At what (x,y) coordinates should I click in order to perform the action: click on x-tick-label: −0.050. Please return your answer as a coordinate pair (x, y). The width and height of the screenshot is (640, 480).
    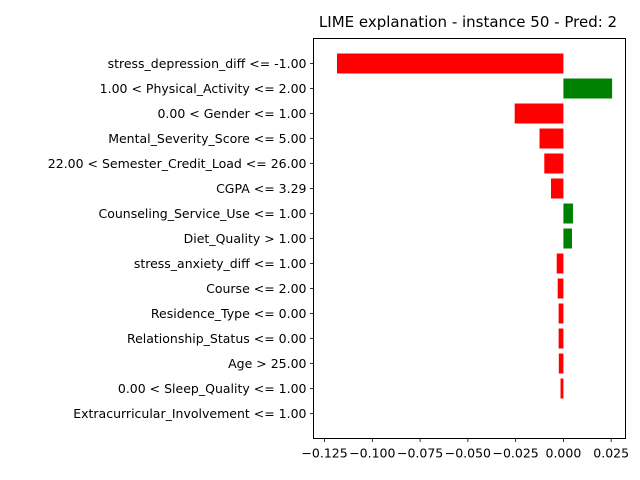
    Looking at the image, I should click on (468, 453).